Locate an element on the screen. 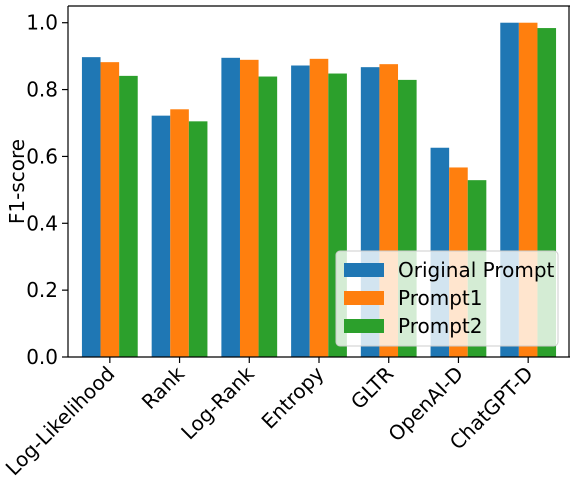 This screenshot has width=570, height=477. bar-entropy-prompt1 is located at coordinates (319, 207).